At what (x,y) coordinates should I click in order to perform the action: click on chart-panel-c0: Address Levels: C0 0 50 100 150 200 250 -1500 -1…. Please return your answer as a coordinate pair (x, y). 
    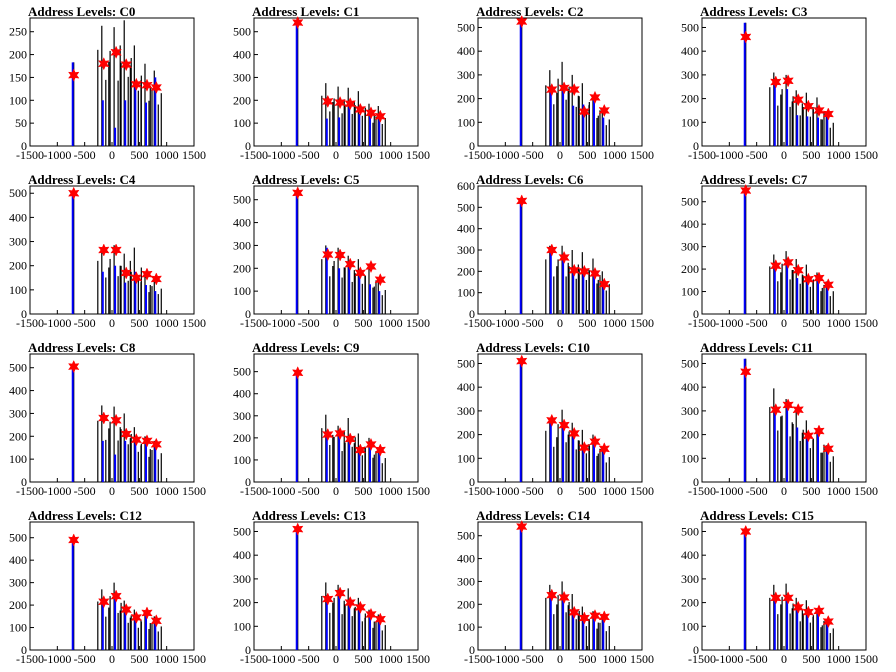
    Looking at the image, I should click on (112, 84).